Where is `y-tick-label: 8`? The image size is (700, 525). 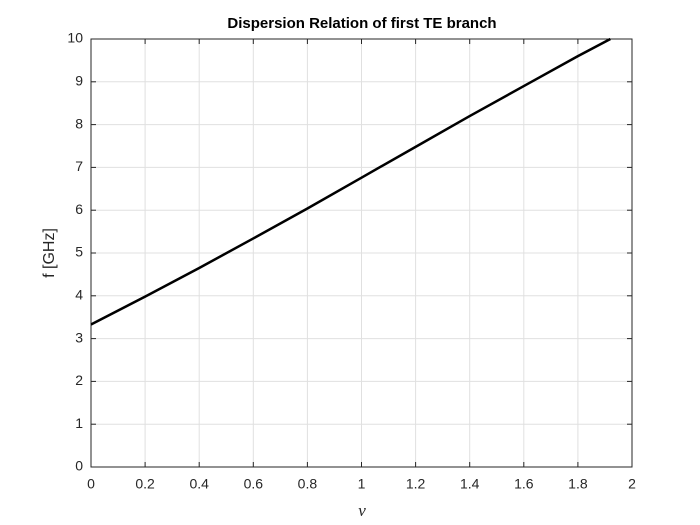
y-tick-label: 8 is located at coordinates (79, 123).